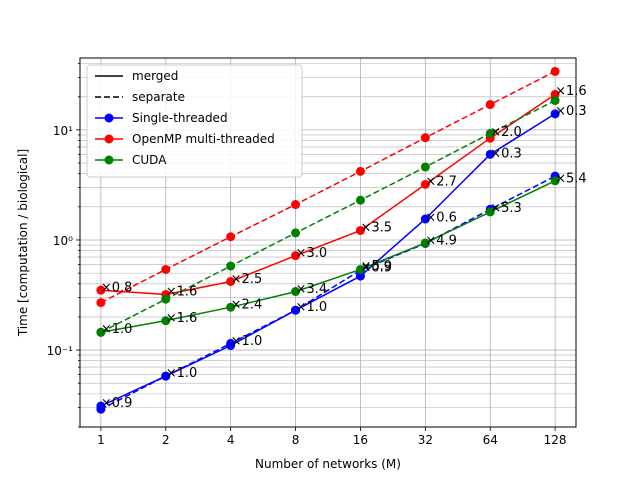  What do you see at coordinates (506, 208) in the screenshot?
I see `speedup-annotation: ×5.3` at bounding box center [506, 208].